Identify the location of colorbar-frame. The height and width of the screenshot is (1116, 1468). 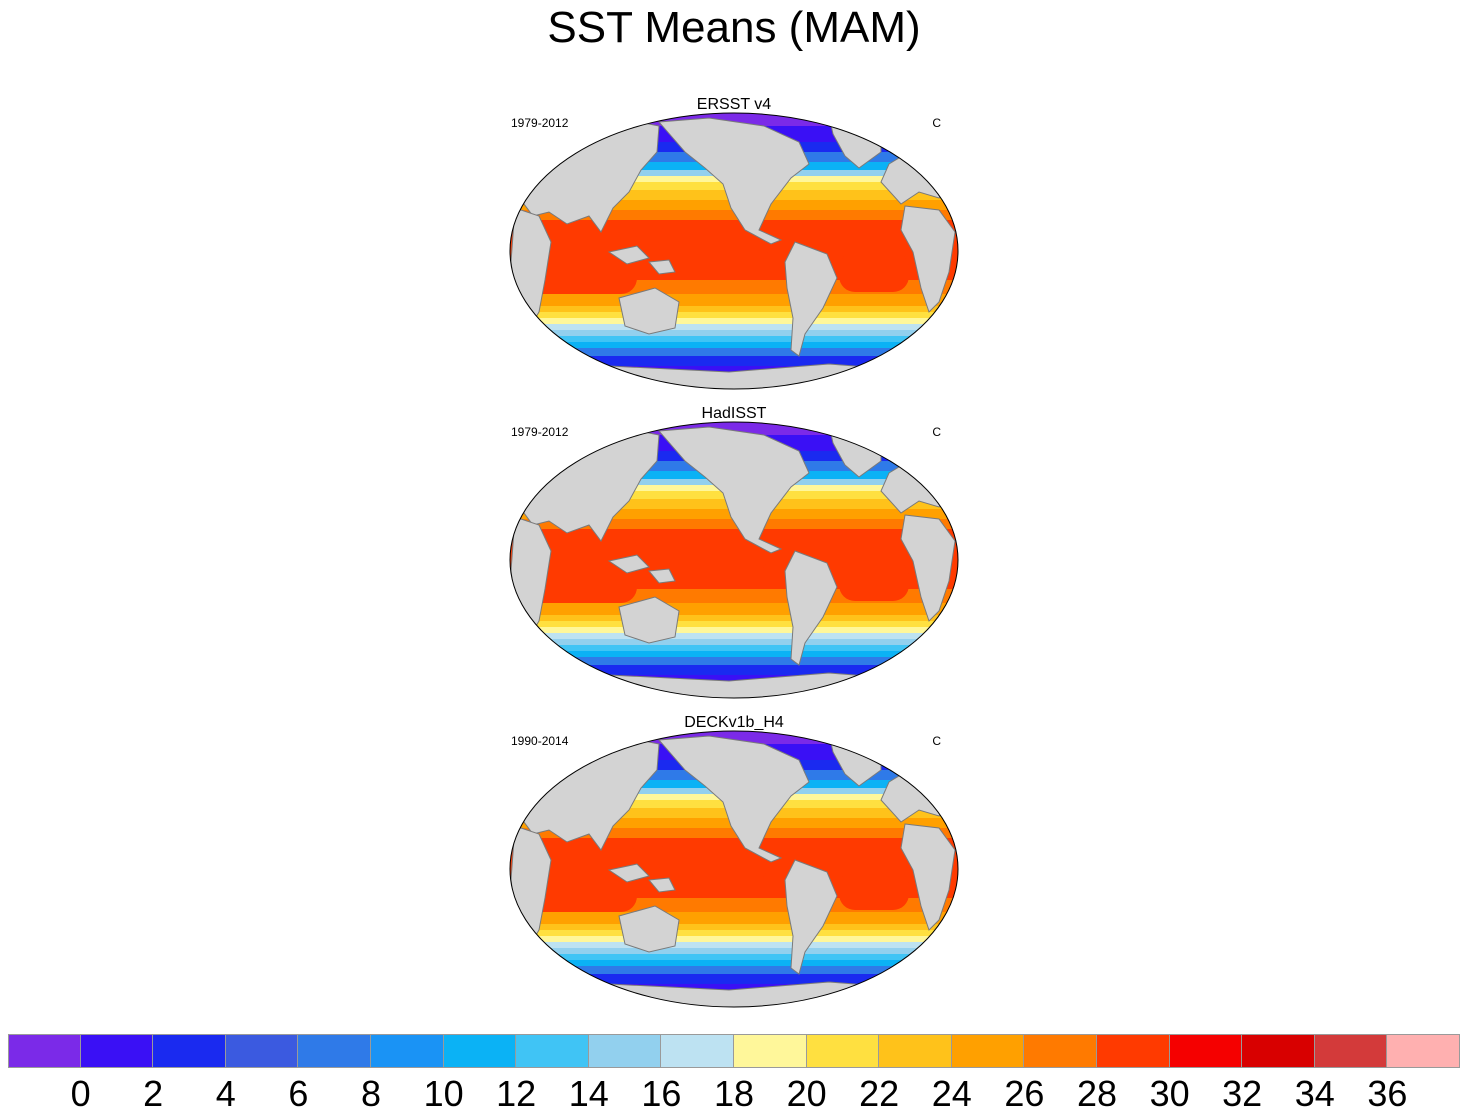
(734, 1051).